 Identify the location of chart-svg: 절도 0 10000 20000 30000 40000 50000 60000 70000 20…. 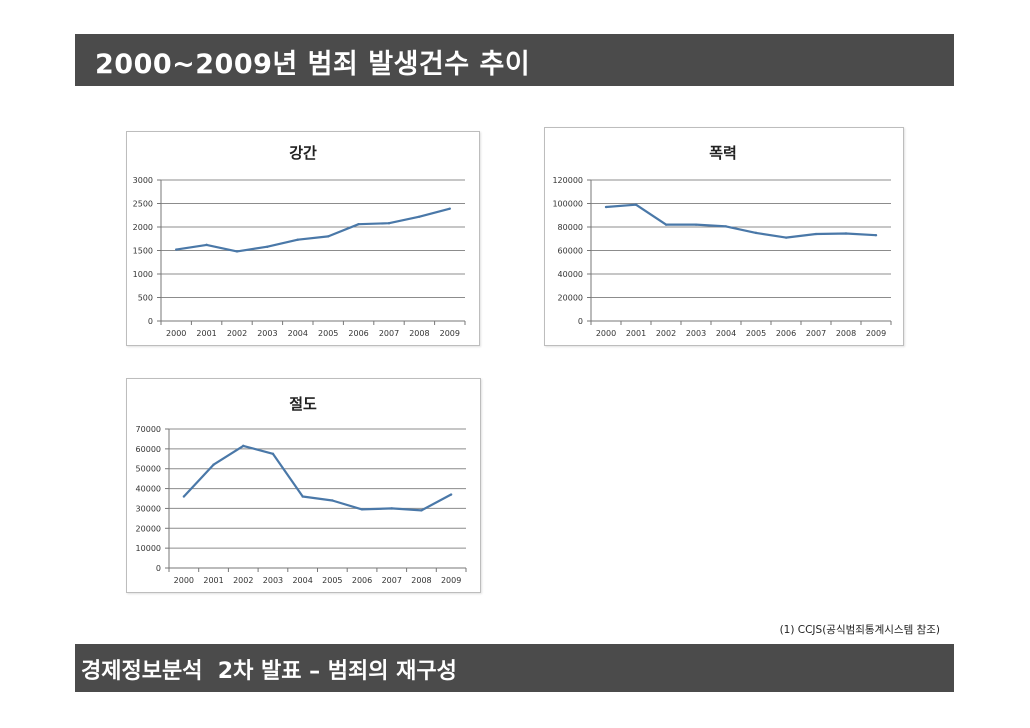
(301, 490).